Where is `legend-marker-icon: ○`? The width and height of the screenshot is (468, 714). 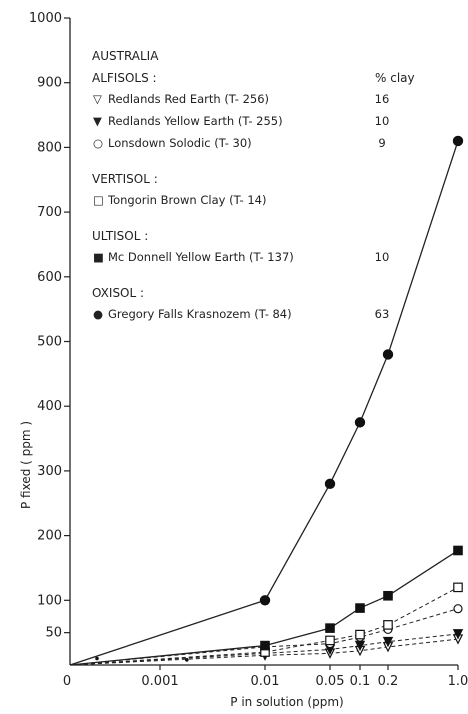
legend-marker-icon: ○ is located at coordinates (98, 143).